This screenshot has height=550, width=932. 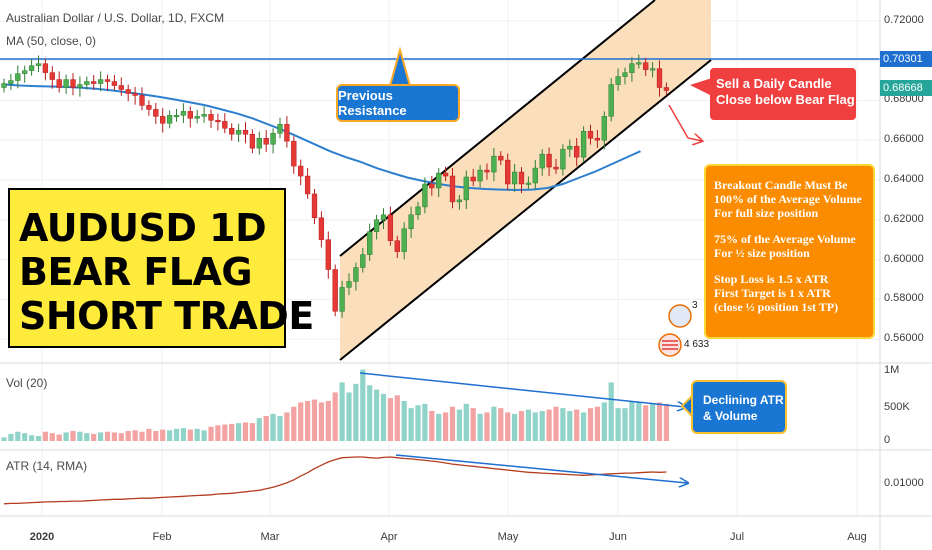 I want to click on time-axis-tick: Mar, so click(x=270, y=537).